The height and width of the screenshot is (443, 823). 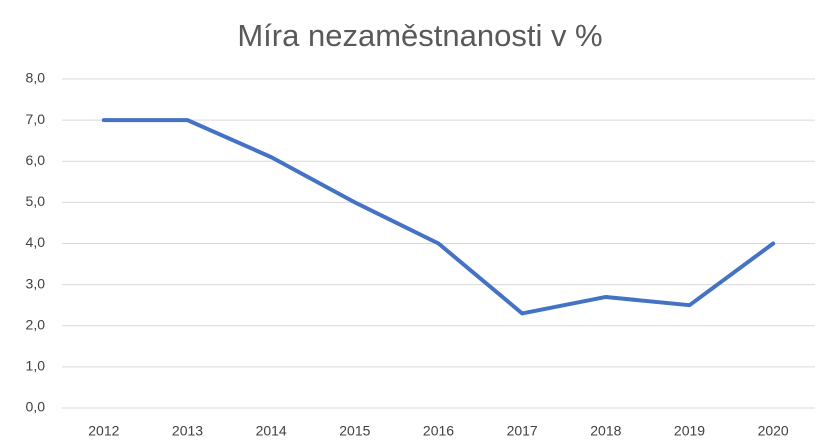 I want to click on x-tick-label: 2018, so click(x=605, y=431).